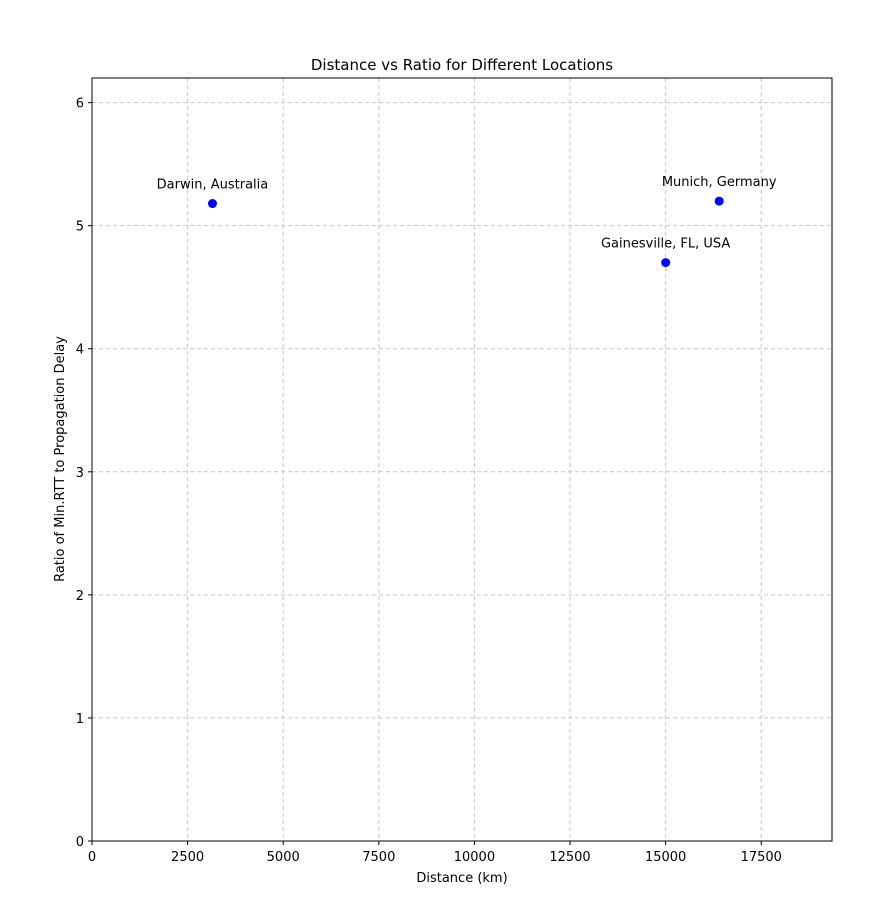 The height and width of the screenshot is (903, 891). What do you see at coordinates (80, 719) in the screenshot?
I see `y-tick-label: 1` at bounding box center [80, 719].